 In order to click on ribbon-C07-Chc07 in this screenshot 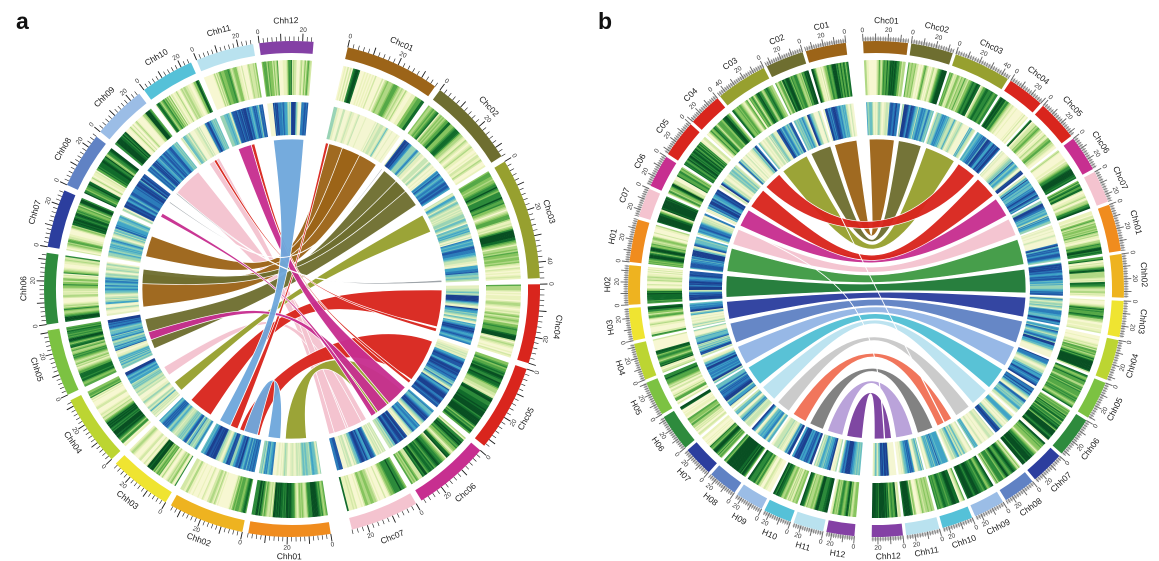, I will do `click(874, 245)`.